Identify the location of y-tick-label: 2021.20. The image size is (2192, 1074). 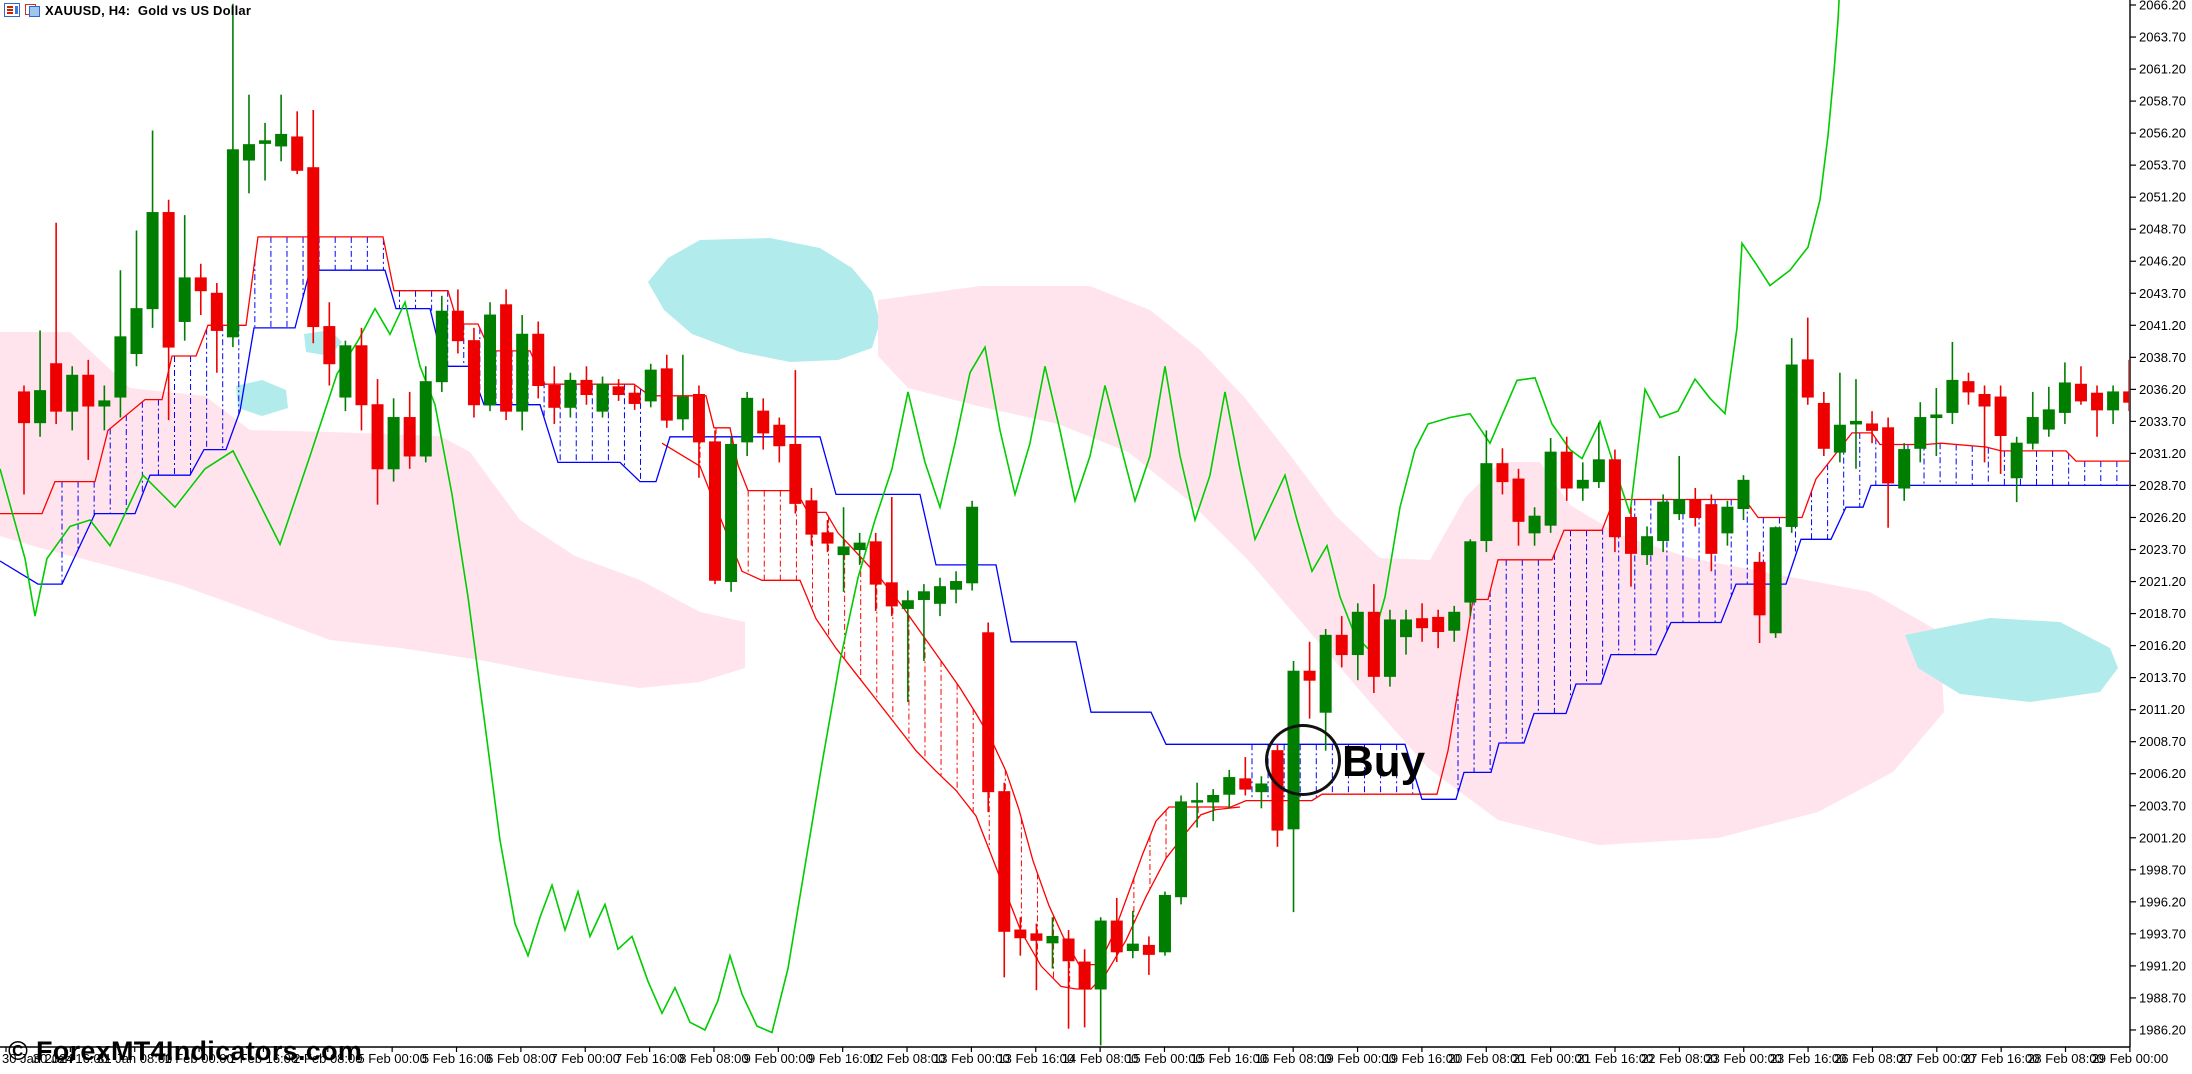
(2162, 581).